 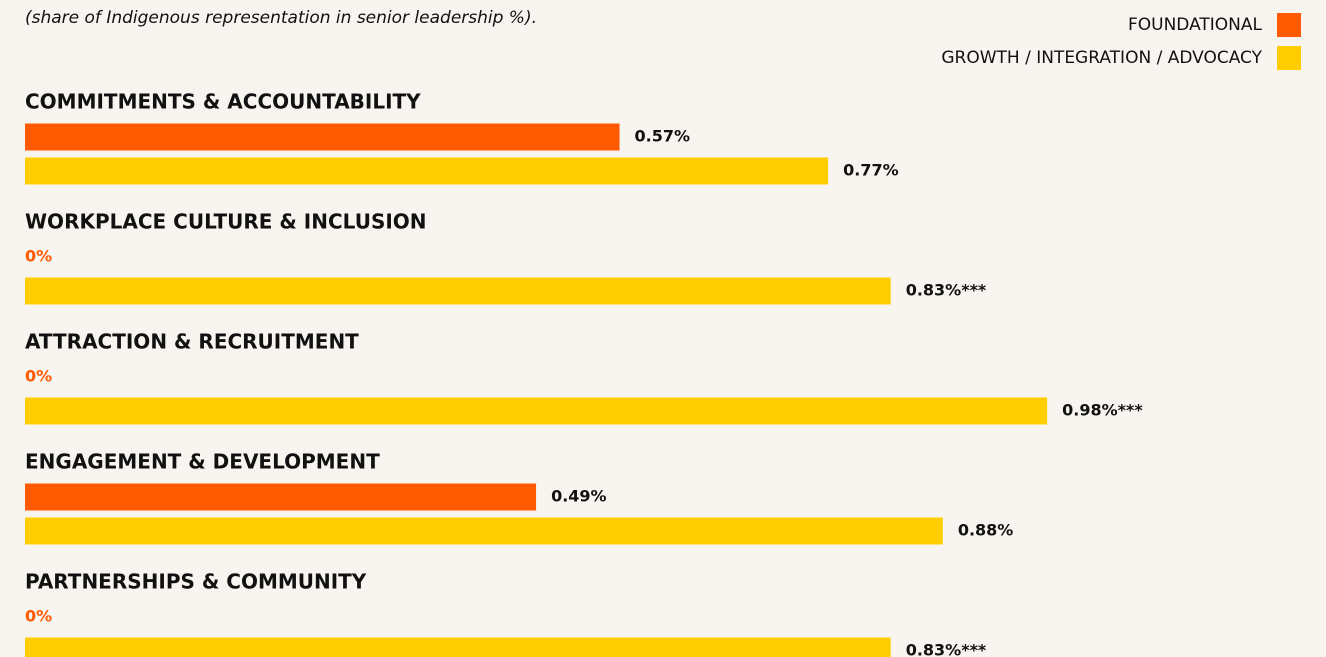 What do you see at coordinates (192, 342) in the screenshot?
I see `category-label: ATTRACTION & RECRUITMENT` at bounding box center [192, 342].